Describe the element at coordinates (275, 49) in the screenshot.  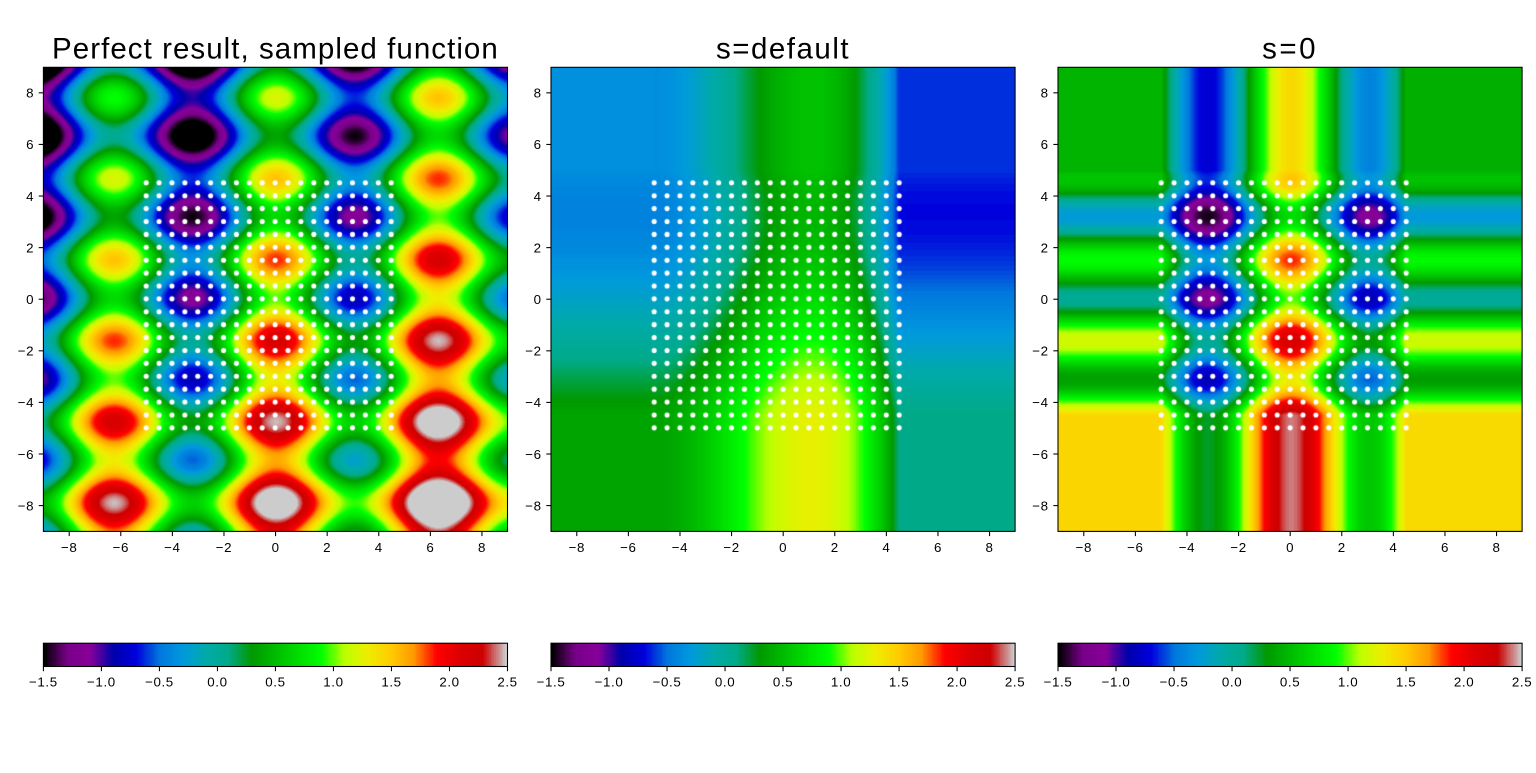
I see `svg-text:Perfect result, sampled functi: Perfect result, sampled function` at that location.